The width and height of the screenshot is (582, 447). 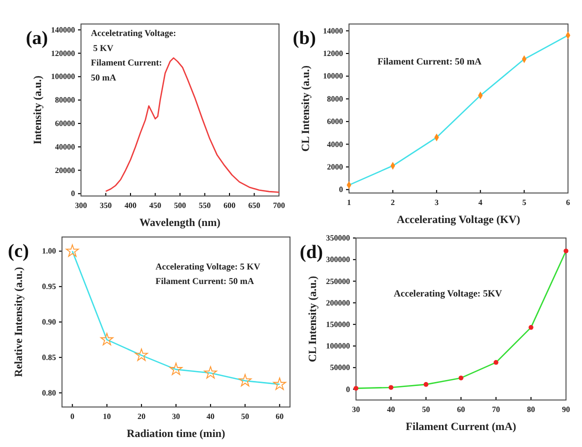 What do you see at coordinates (436, 202) in the screenshot?
I see `x-tick-label: 3` at bounding box center [436, 202].